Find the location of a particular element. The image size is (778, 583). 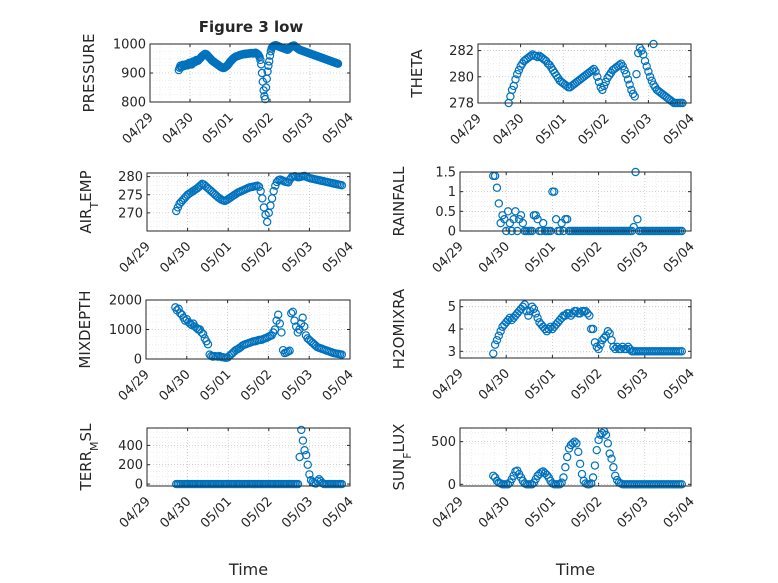

y-tick-label: 5 is located at coordinates (452, 307).